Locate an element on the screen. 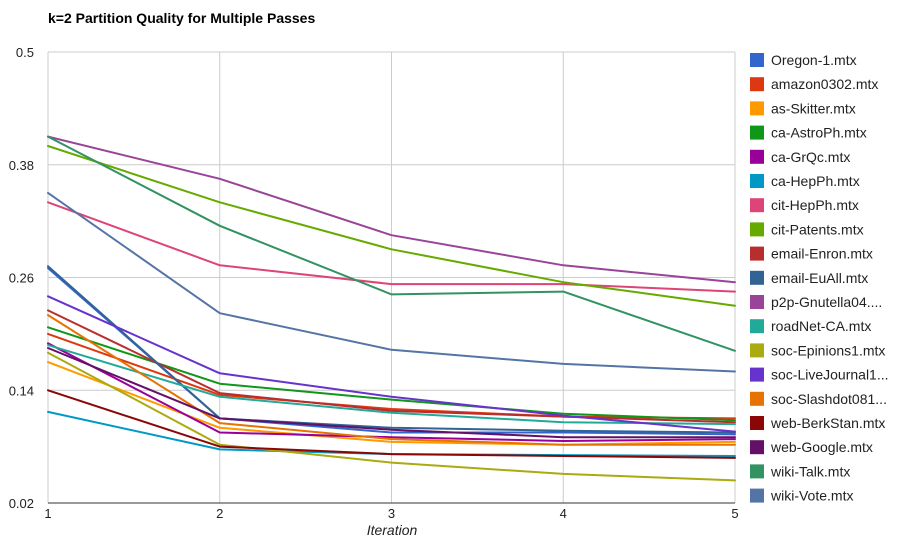  legend-item: as-Skitter.mtx is located at coordinates (803, 108).